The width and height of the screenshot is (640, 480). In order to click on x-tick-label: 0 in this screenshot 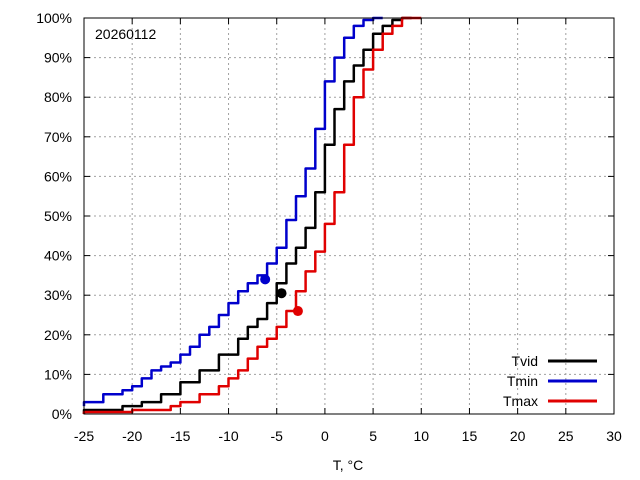, I will do `click(325, 436)`.